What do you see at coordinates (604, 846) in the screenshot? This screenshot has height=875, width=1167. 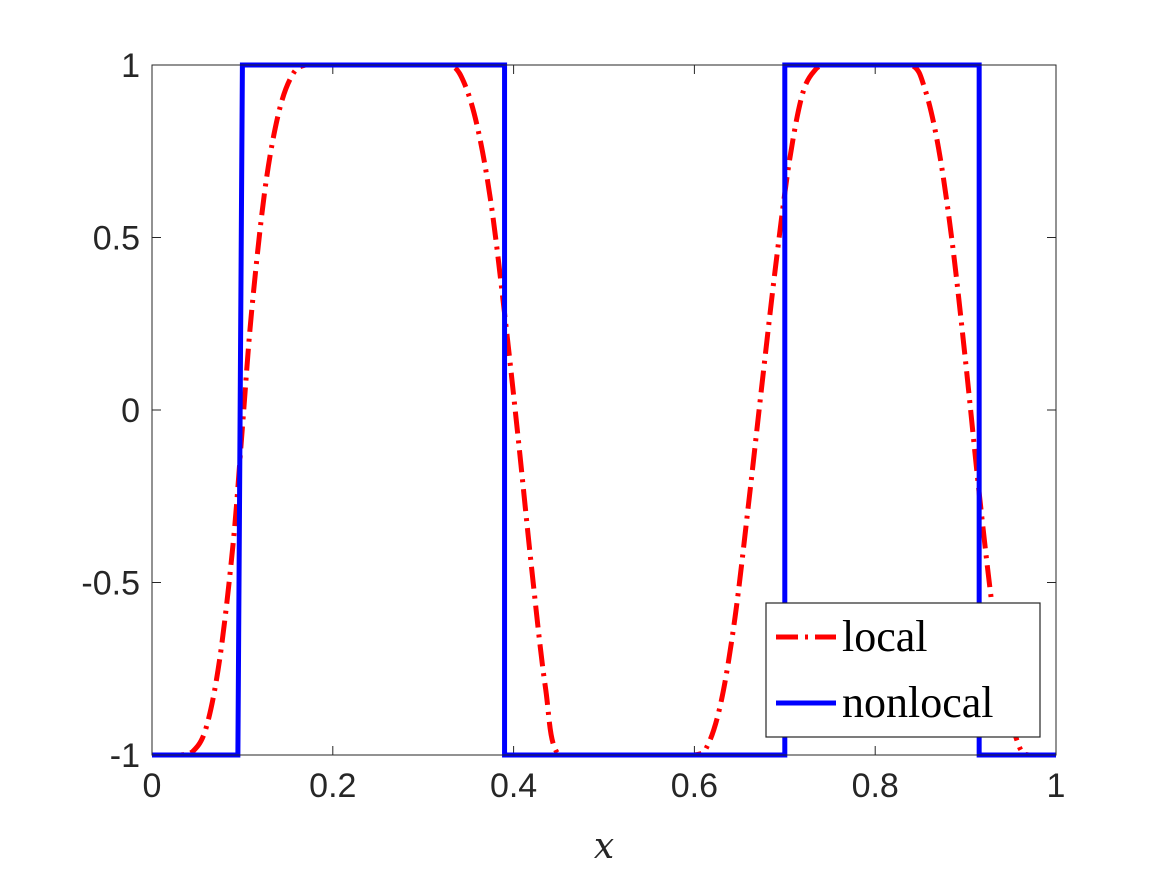 I see `x-axis-label: x` at bounding box center [604, 846].